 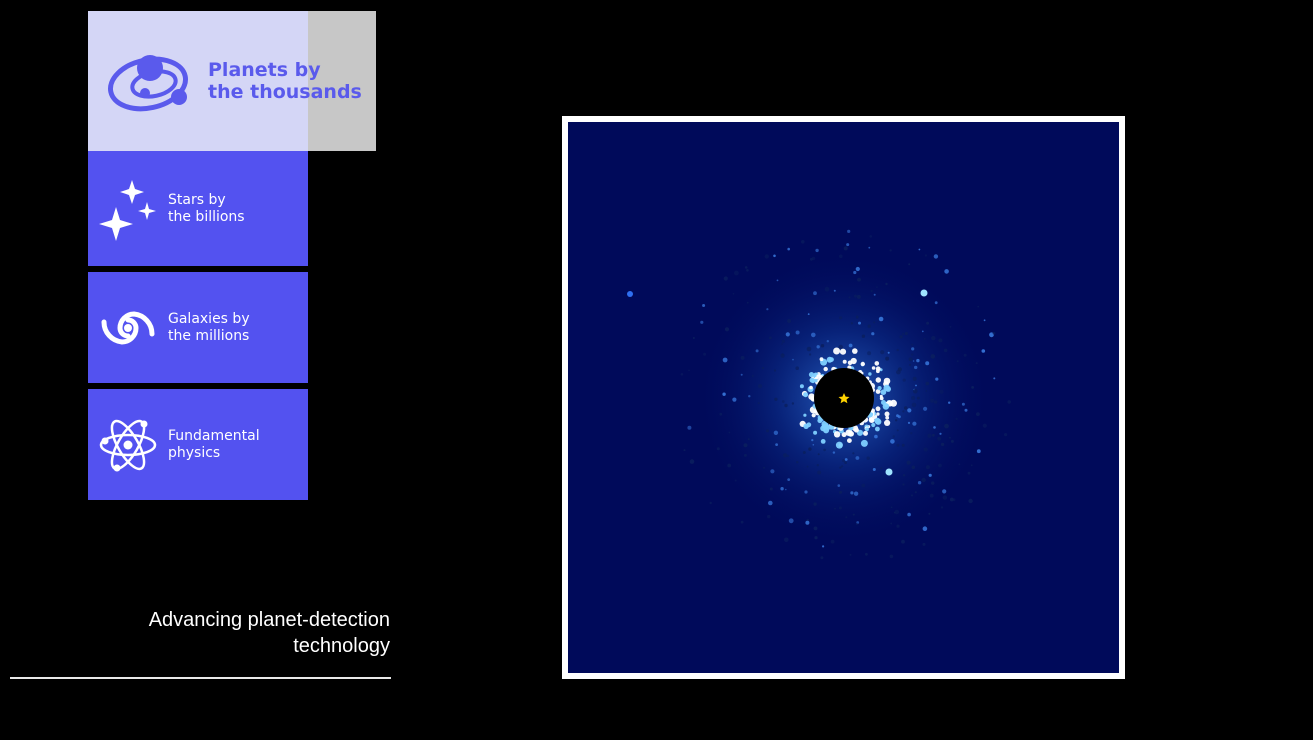 I want to click on spiral-galaxy-icon, so click(x=128, y=328).